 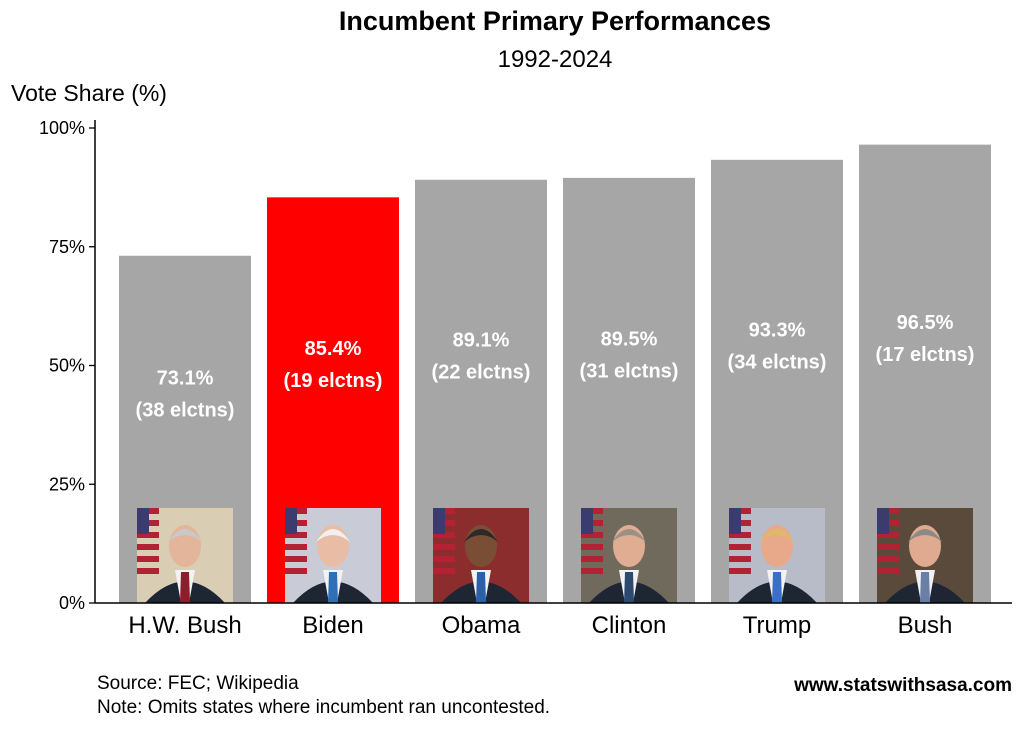 I want to click on x-tick-label: Obama, so click(x=481, y=625).